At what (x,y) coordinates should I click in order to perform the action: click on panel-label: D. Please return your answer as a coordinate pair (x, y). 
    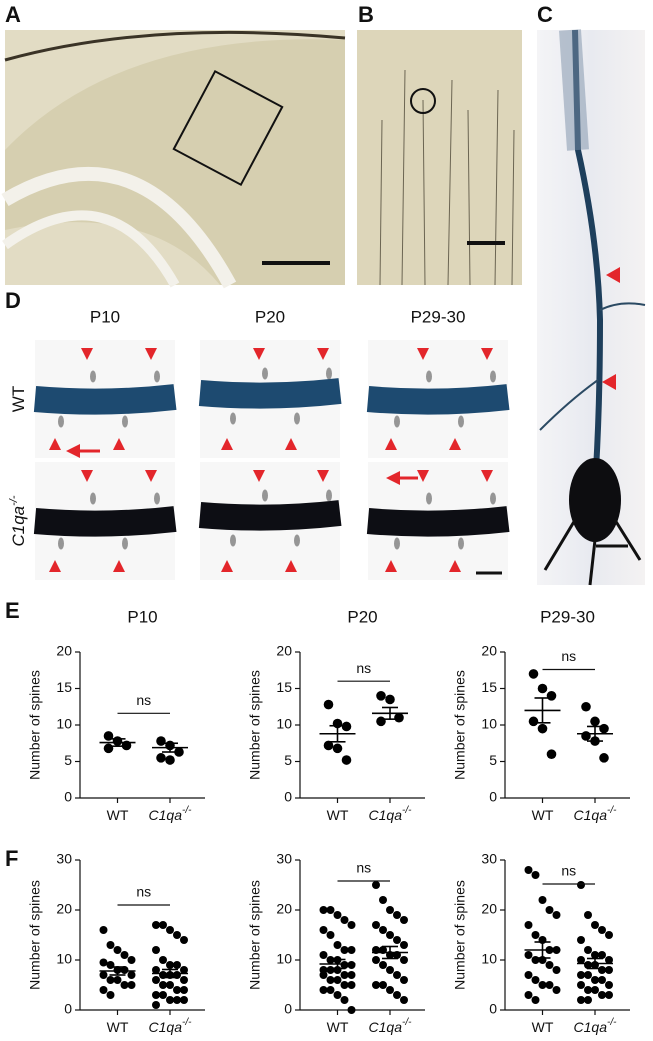
    Looking at the image, I should click on (13, 300).